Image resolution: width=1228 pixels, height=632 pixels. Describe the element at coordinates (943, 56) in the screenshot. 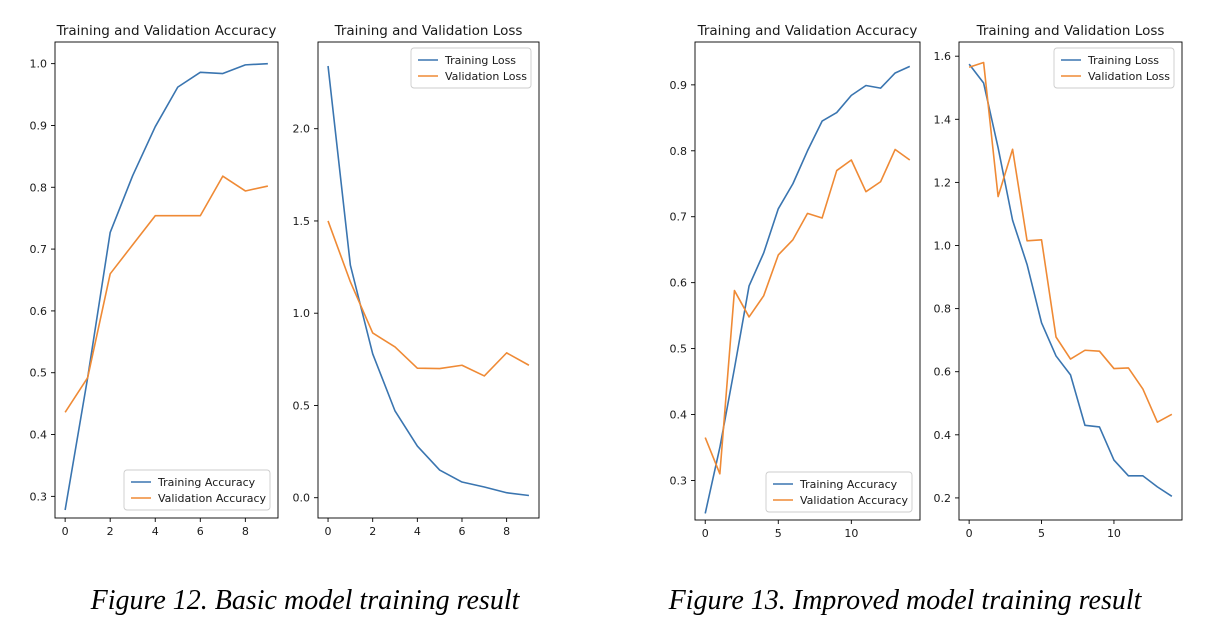

I see `y-tick-label: 1.6` at that location.